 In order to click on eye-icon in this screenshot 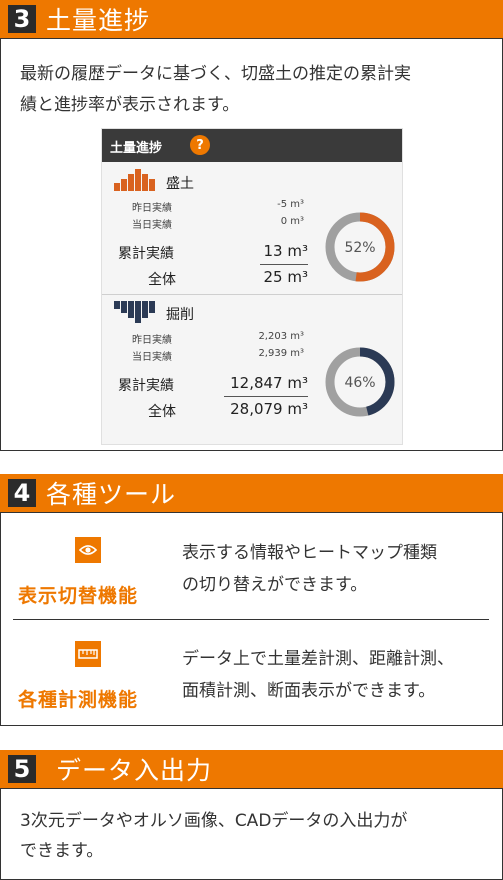, I will do `click(88, 550)`.